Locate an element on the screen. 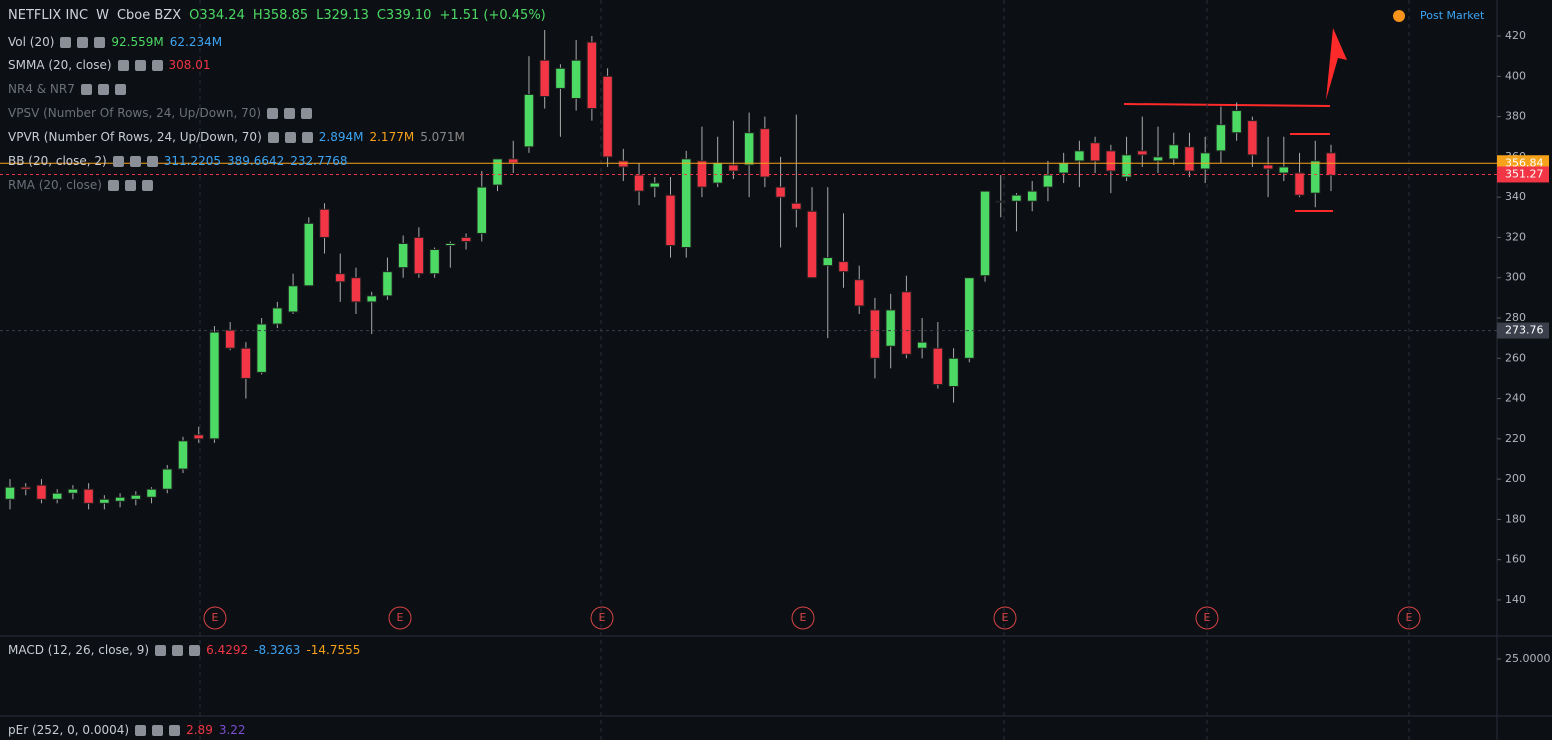  indicator-row: SMMA (20, close) 308.01 is located at coordinates (109, 65).